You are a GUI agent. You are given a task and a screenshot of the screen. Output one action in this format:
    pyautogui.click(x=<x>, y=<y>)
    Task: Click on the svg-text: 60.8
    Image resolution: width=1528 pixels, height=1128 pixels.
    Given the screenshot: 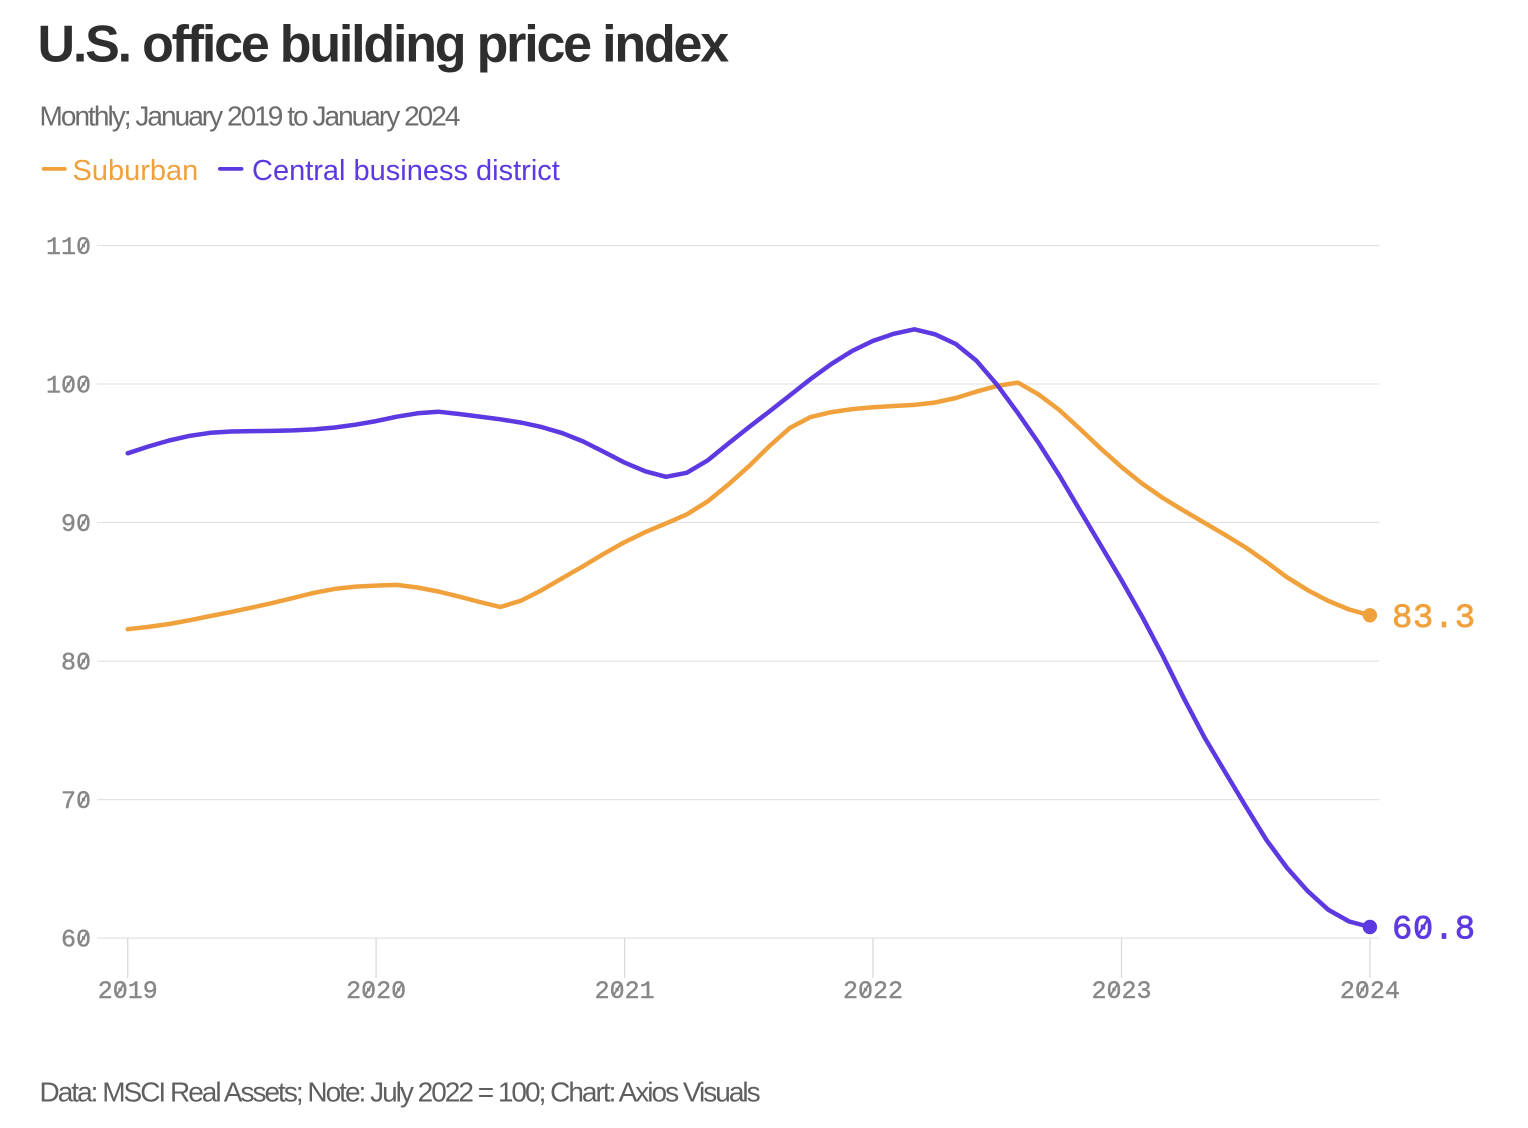 What is the action you would take?
    pyautogui.click(x=1434, y=931)
    